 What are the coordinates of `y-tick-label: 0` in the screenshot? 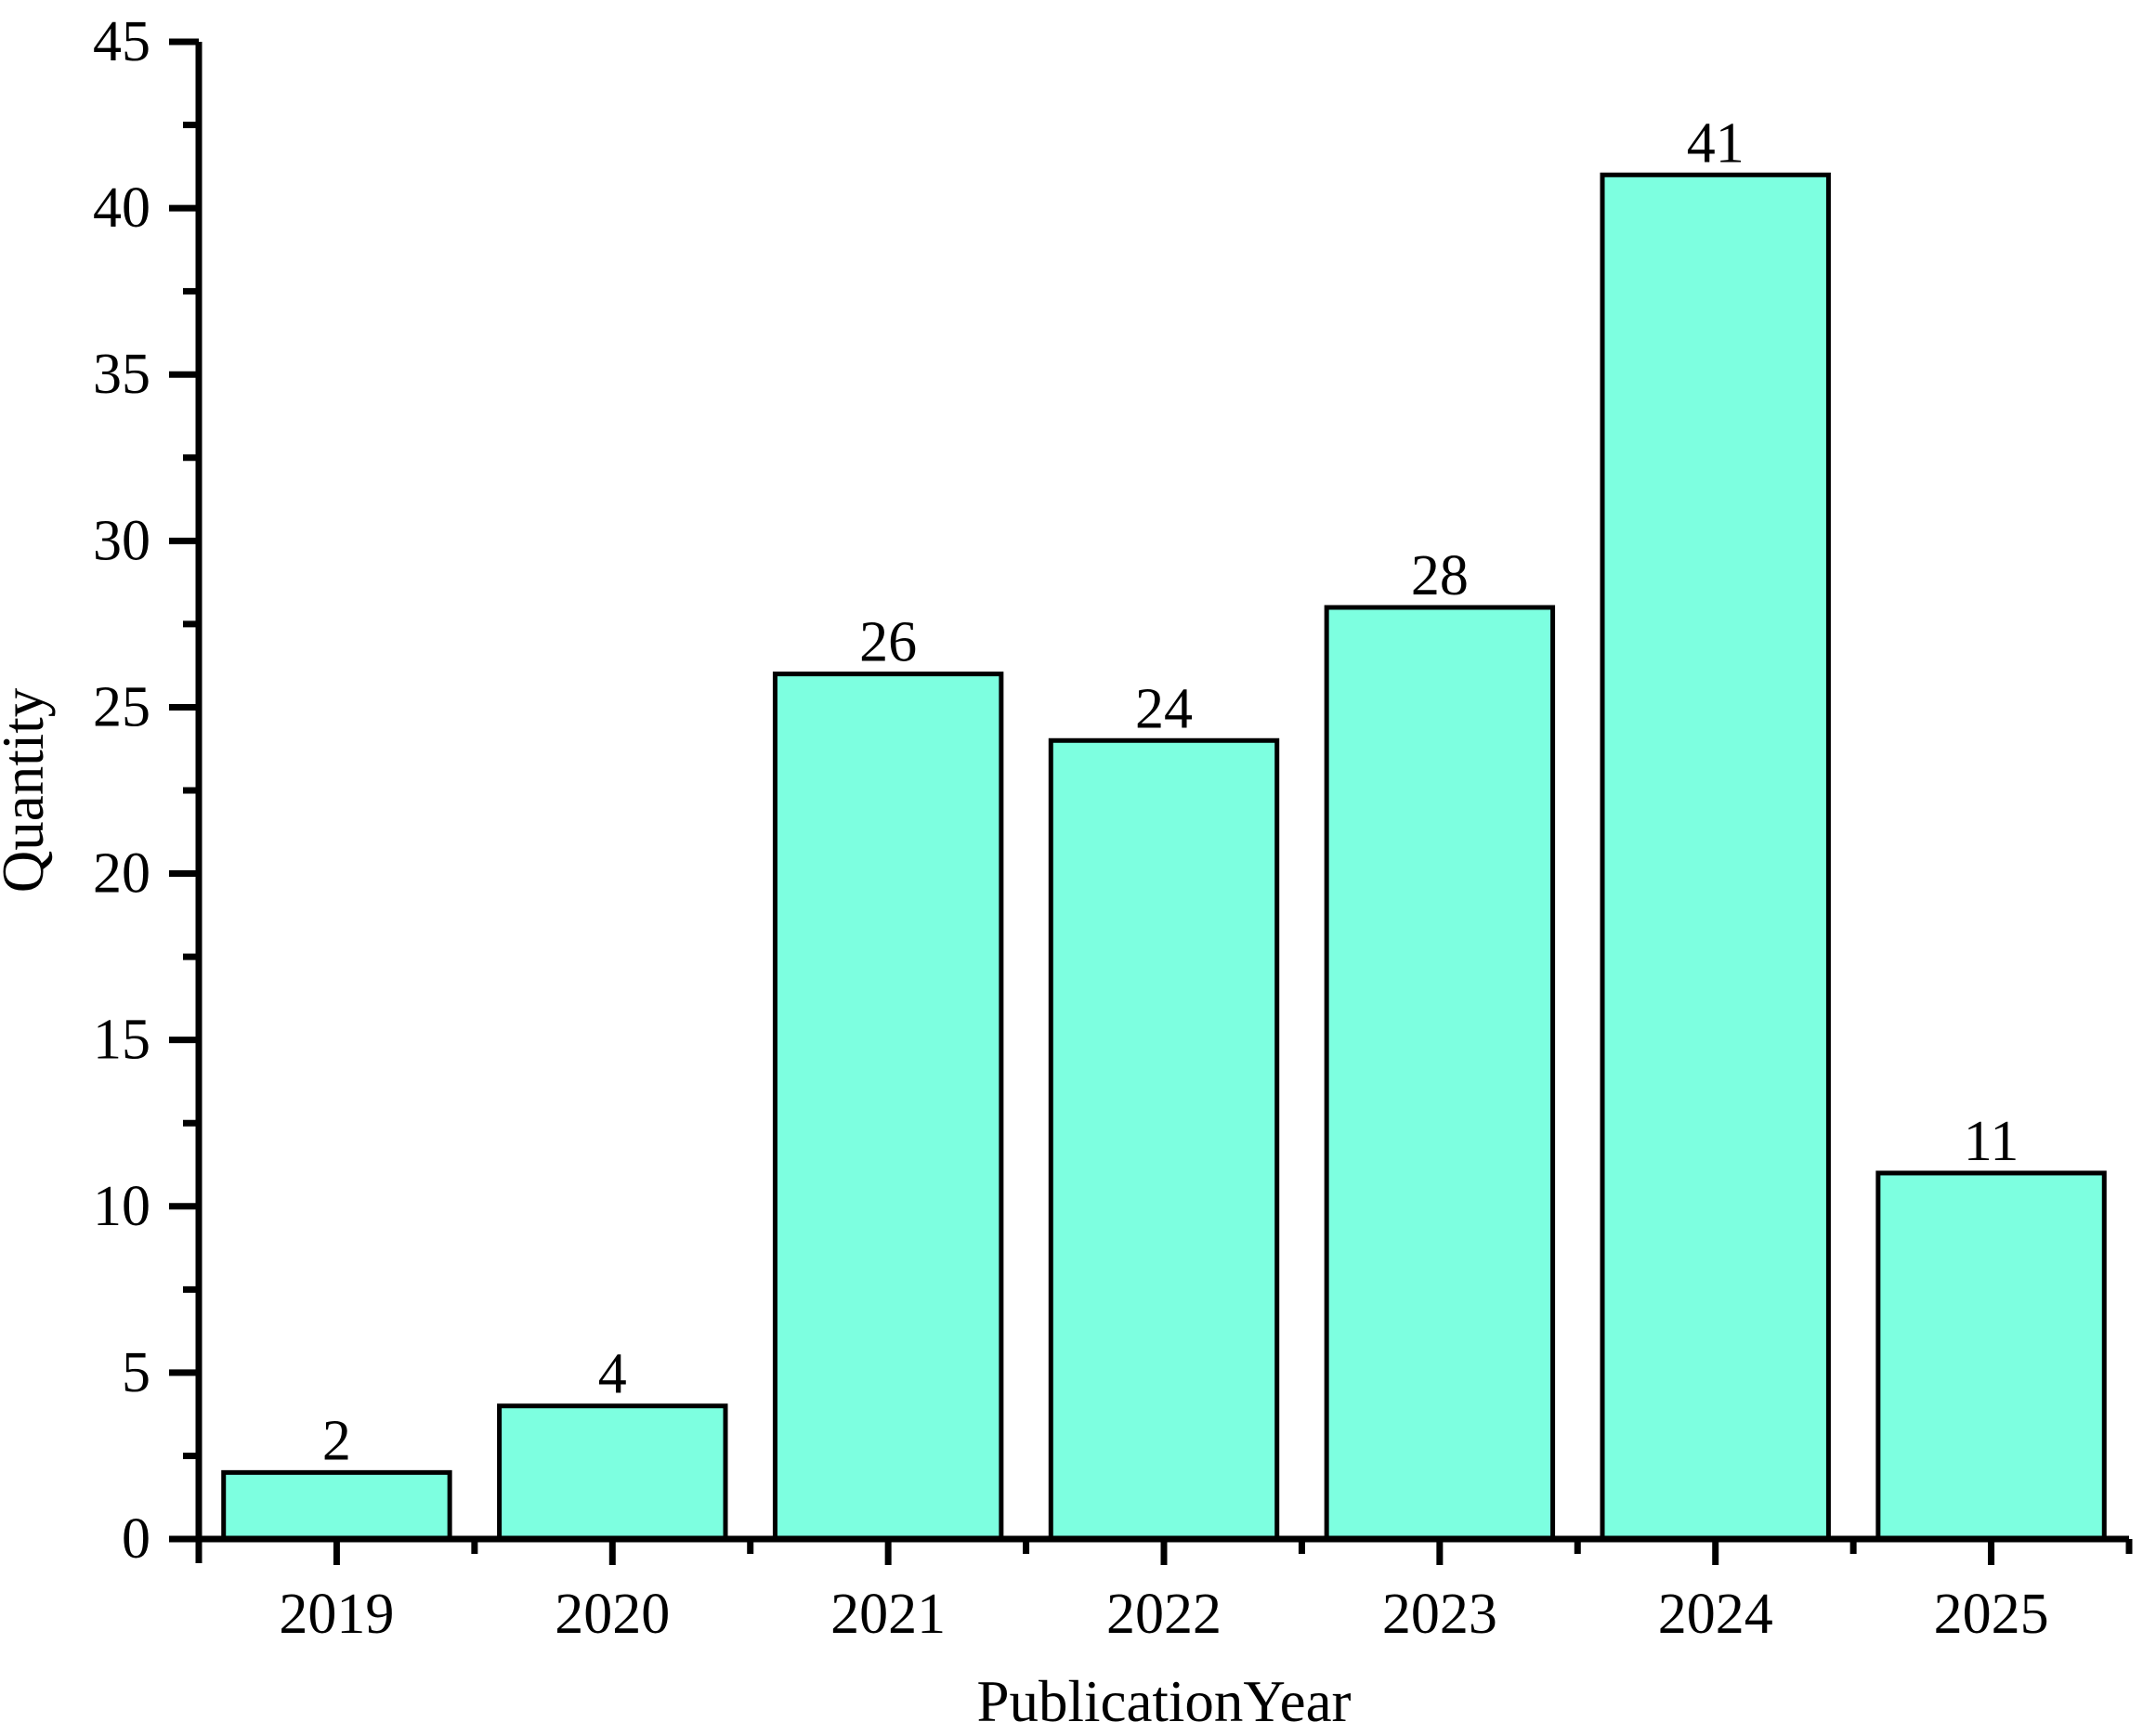 It's located at (136, 1539).